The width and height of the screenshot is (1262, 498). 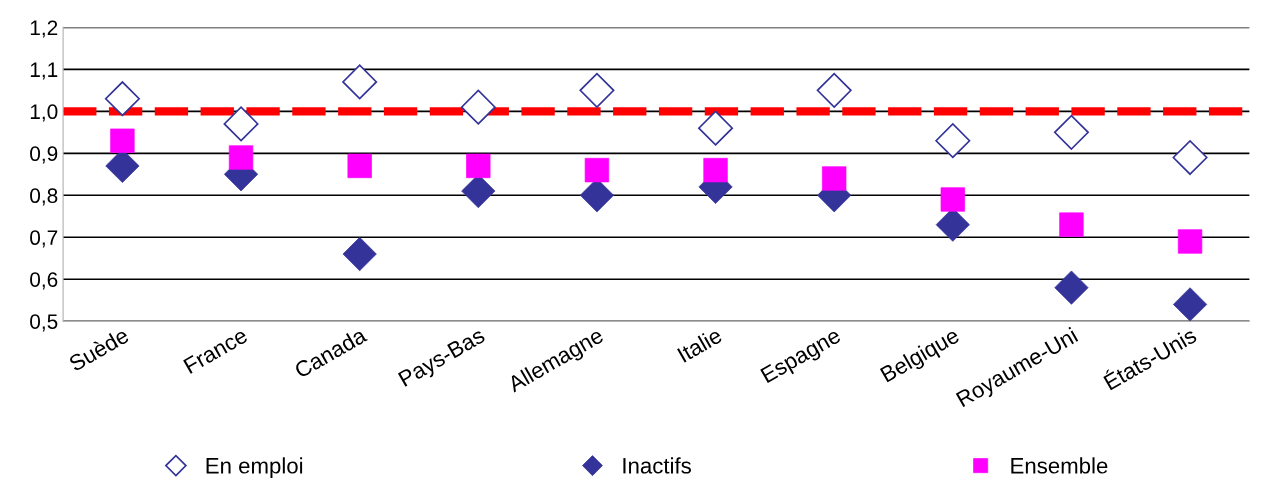 What do you see at coordinates (44, 71) in the screenshot?
I see `y-tick-label: 1,1` at bounding box center [44, 71].